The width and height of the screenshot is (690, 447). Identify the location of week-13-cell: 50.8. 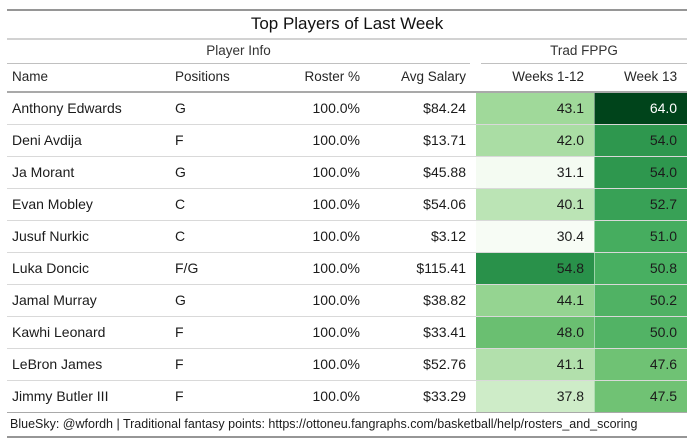
(641, 268).